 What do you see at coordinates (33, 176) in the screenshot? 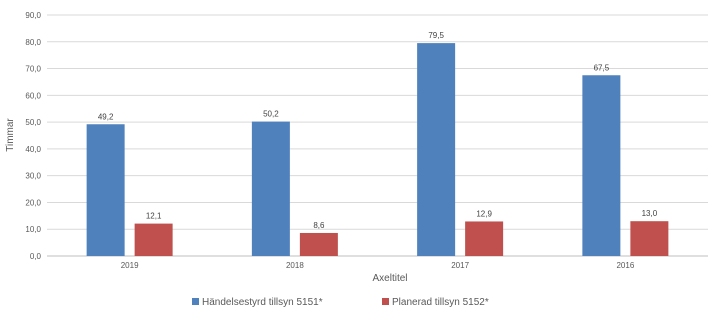
I see `y-tick-label: 30,0` at bounding box center [33, 176].